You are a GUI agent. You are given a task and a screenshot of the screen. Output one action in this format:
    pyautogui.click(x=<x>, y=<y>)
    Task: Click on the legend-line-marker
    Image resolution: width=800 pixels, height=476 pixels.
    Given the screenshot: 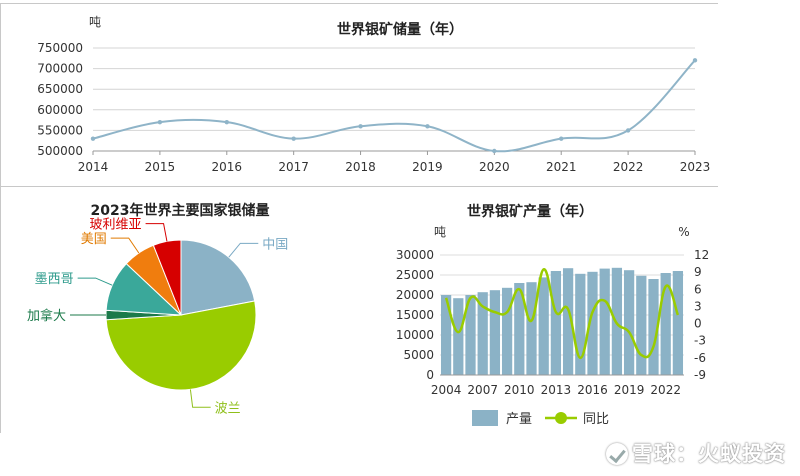 What is the action you would take?
    pyautogui.click(x=561, y=418)
    